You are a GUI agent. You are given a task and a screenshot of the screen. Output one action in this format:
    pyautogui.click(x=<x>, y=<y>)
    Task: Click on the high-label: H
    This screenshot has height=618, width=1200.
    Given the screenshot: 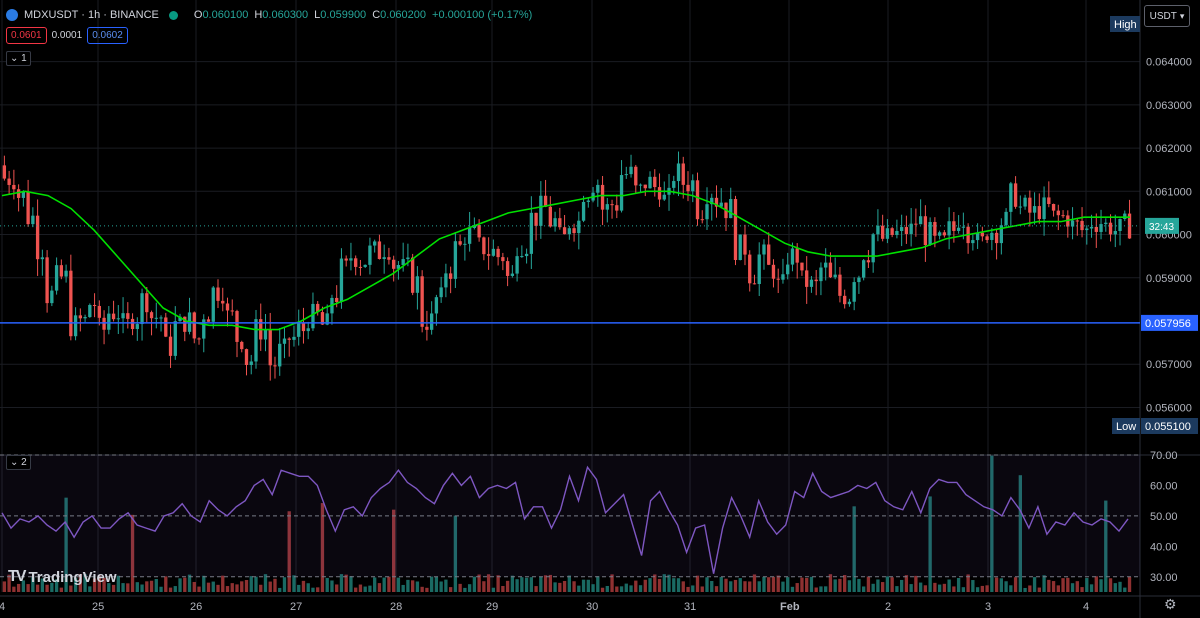 What is the action you would take?
    pyautogui.click(x=258, y=15)
    